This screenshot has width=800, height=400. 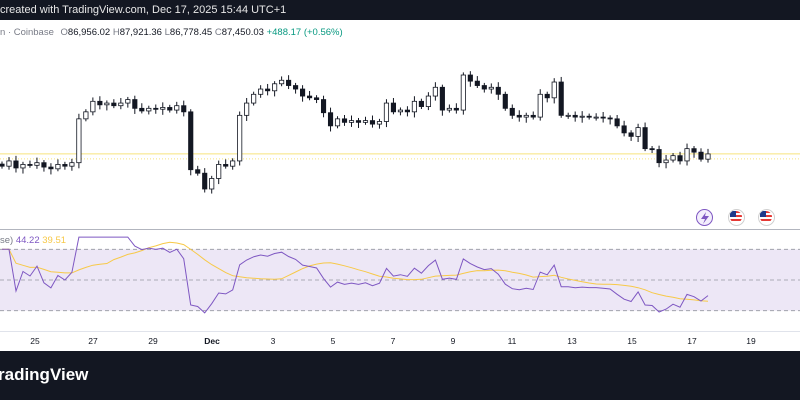 I want to click on symbol-fragment: n, so click(x=3, y=32).